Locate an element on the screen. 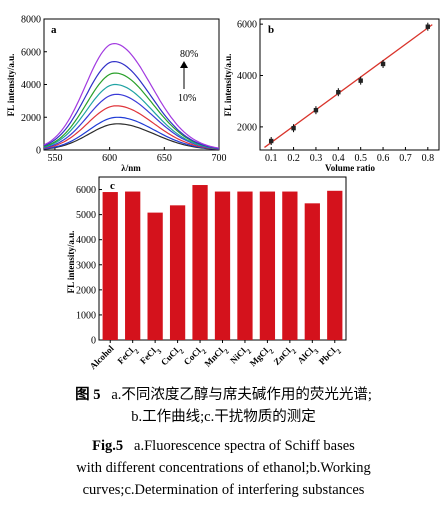 The image size is (447, 530). panel-a-curves is located at coordinates (131, 96).